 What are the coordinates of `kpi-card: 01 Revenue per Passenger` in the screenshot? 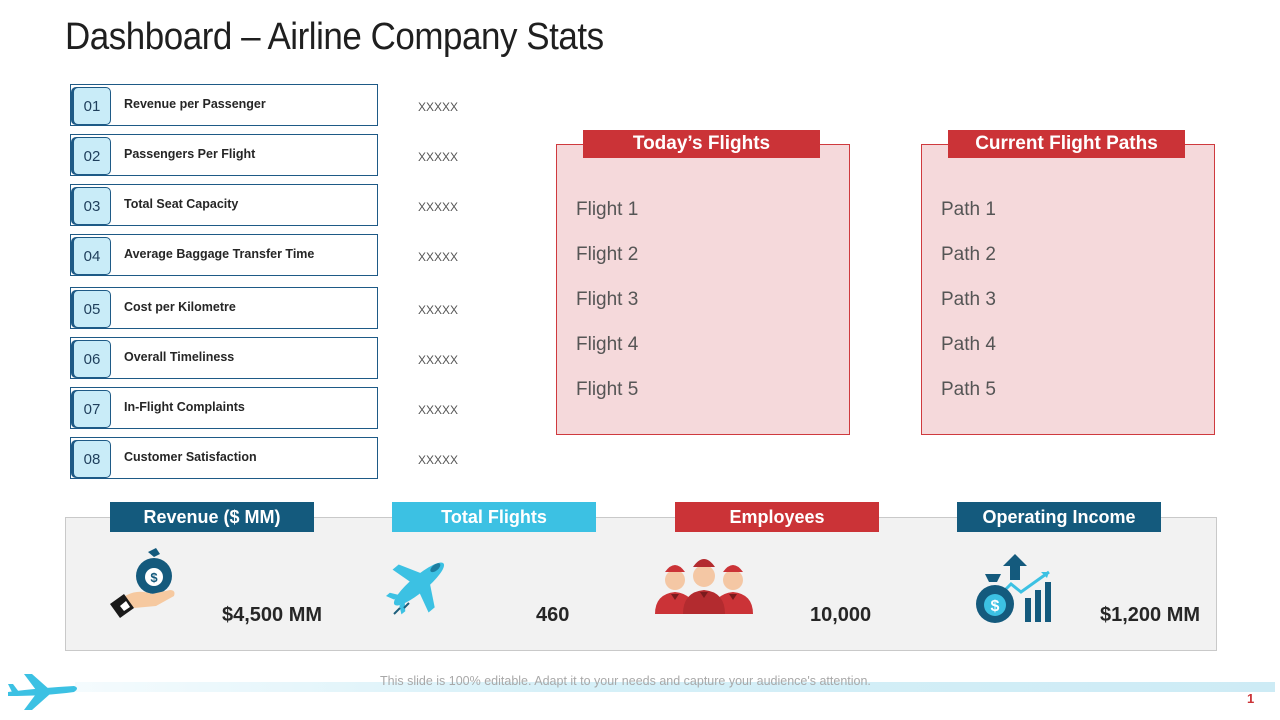 It's located at (224, 105).